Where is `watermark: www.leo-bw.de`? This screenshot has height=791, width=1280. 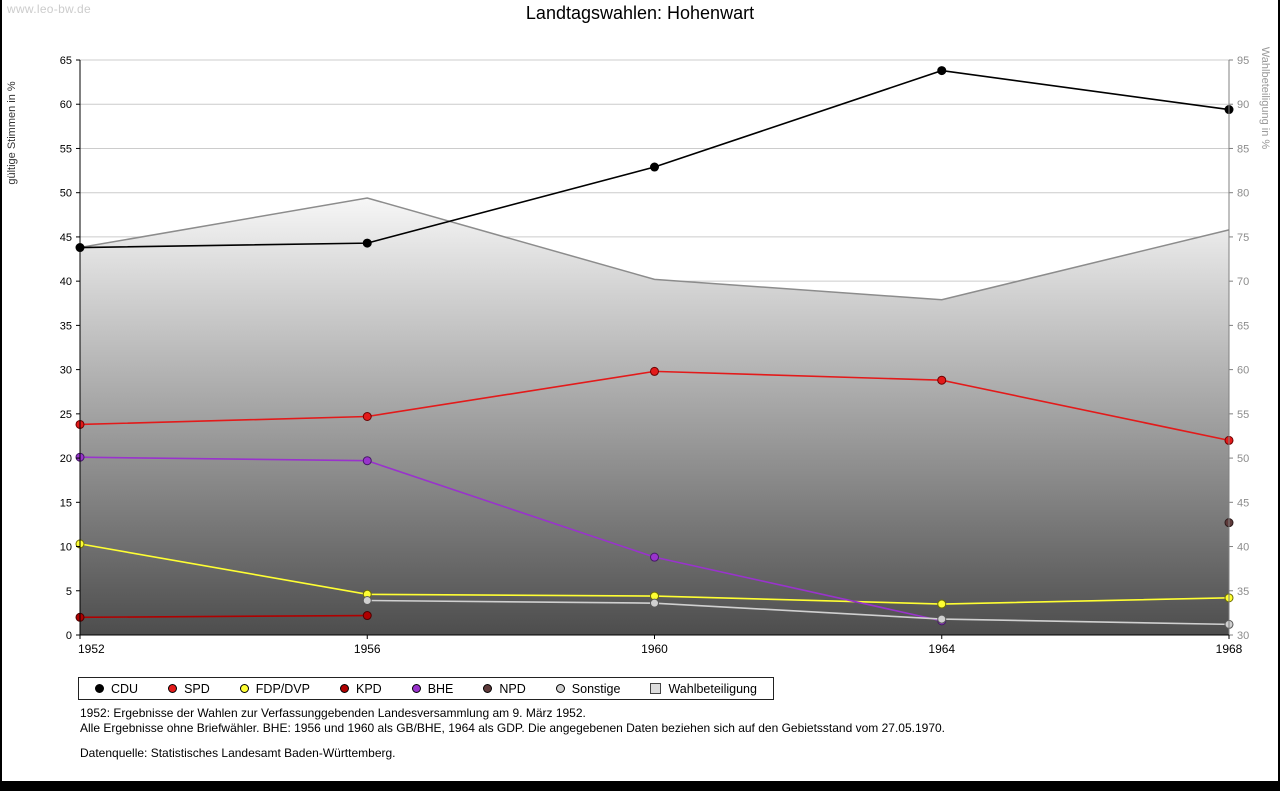 watermark: www.leo-bw.de is located at coordinates (49, 9).